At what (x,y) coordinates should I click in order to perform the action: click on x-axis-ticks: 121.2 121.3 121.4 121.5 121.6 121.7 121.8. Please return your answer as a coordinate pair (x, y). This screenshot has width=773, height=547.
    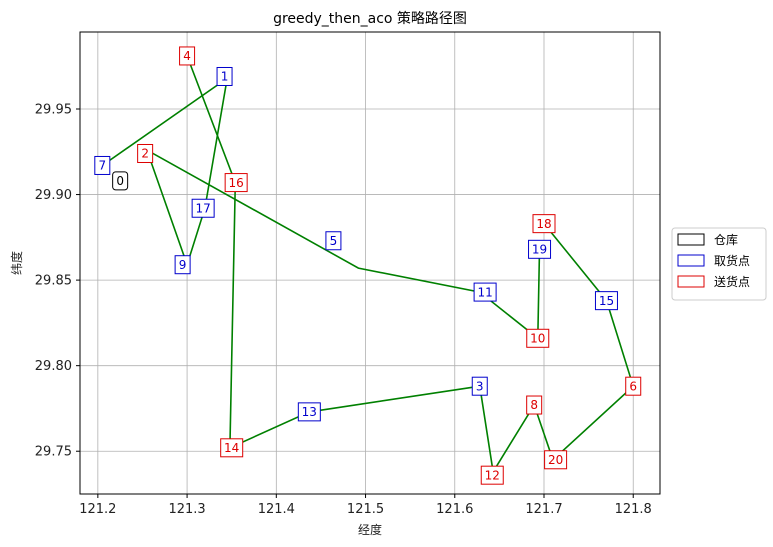
    Looking at the image, I should click on (365, 505).